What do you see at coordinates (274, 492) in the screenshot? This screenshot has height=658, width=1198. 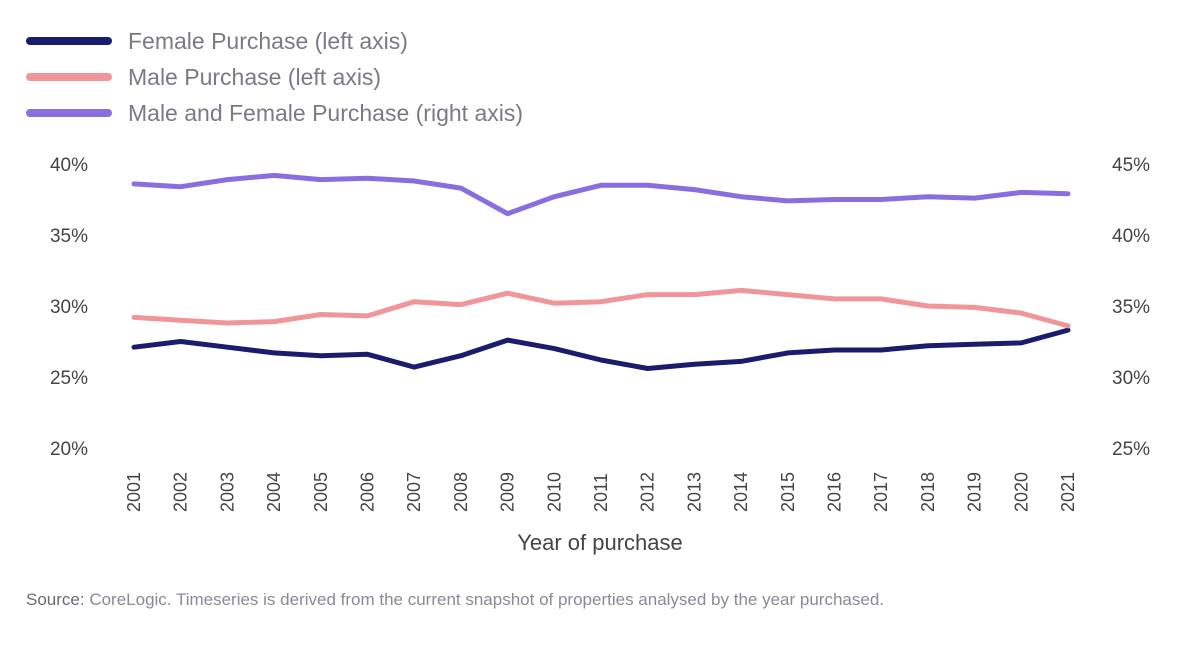 I see `x-tick-label: 2004` at bounding box center [274, 492].